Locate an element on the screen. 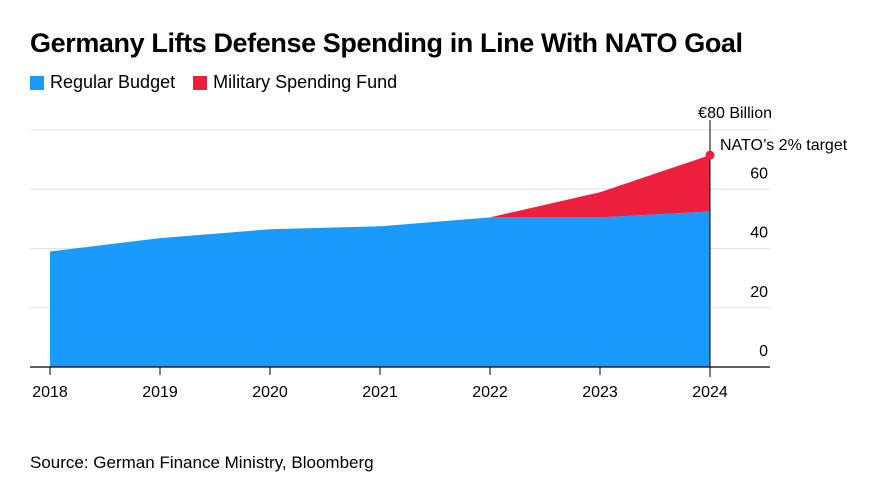 The width and height of the screenshot is (883, 497). legend: Regular Budget Military Spending Fund is located at coordinates (222, 82).